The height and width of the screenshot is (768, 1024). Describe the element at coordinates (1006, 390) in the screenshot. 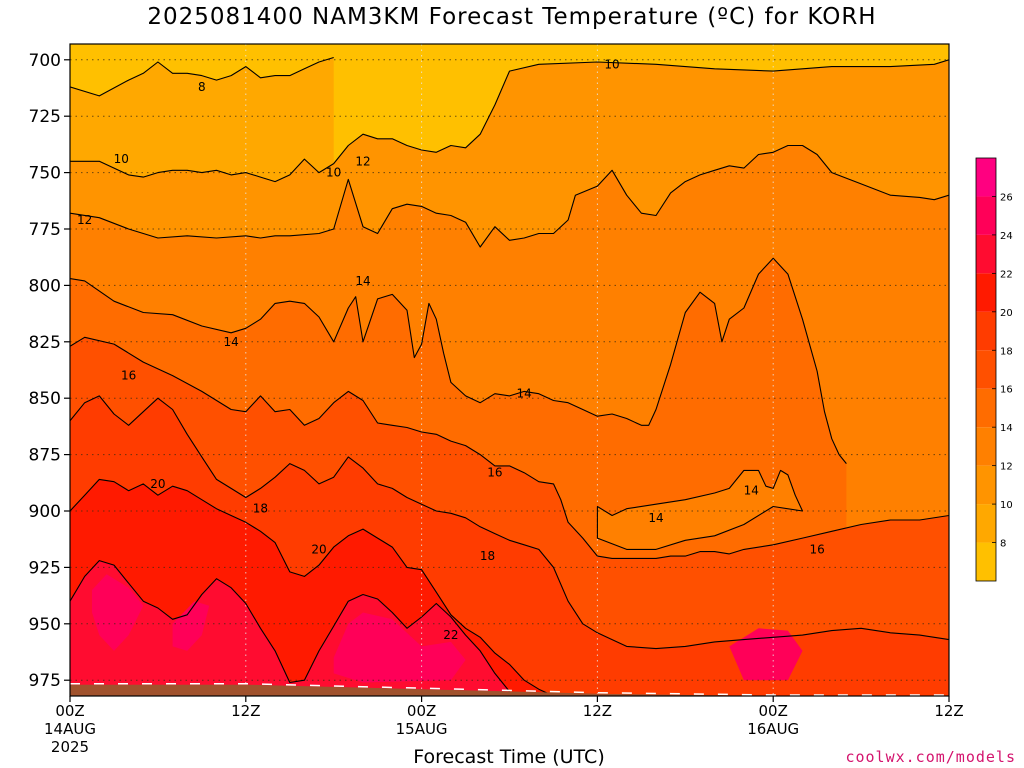

I see `colorbar-label: 16` at that location.